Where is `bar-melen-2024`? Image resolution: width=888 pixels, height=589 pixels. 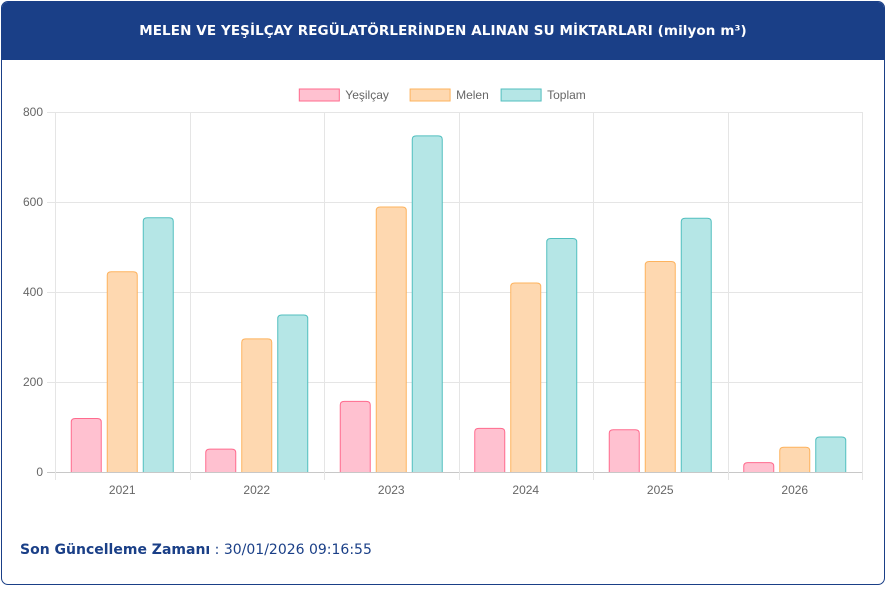
bar-melen-2024 is located at coordinates (526, 377).